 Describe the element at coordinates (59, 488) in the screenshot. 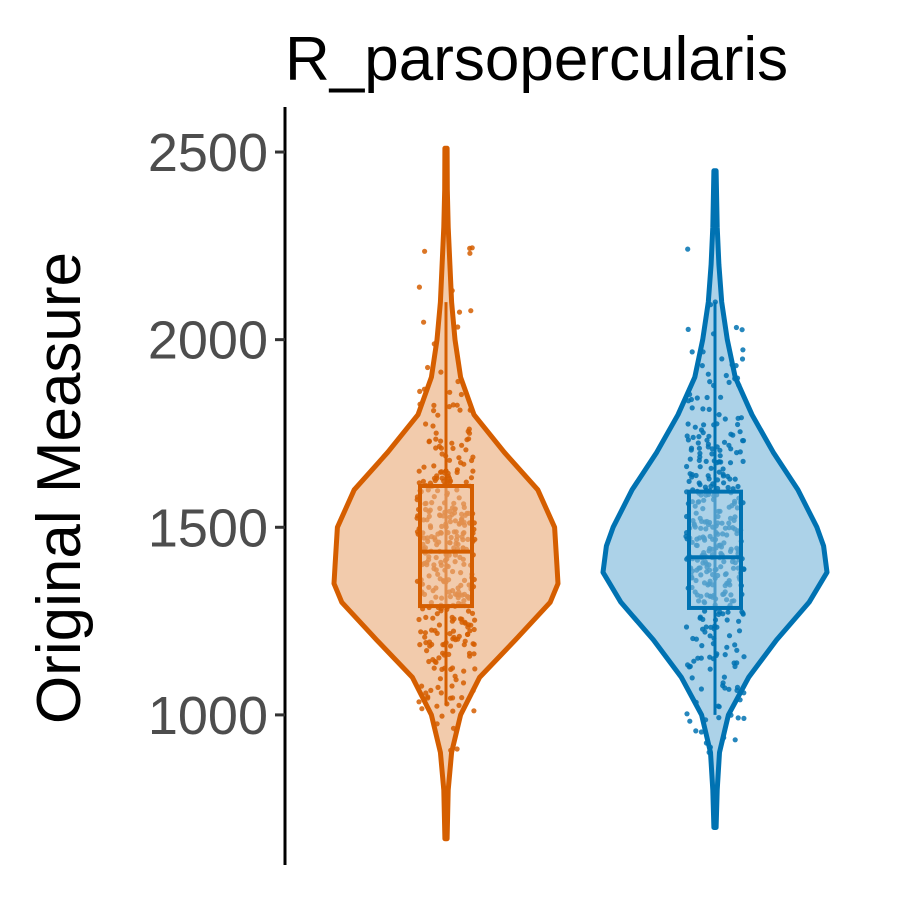

I see `y-axis-label: Original Measure` at that location.